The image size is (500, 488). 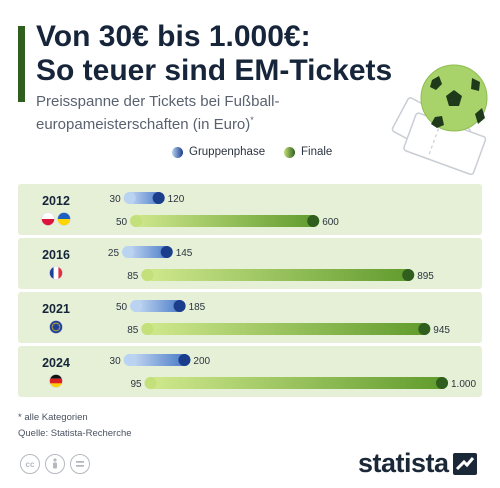 What do you see at coordinates (454, 98) in the screenshot?
I see `football-icon` at bounding box center [454, 98].